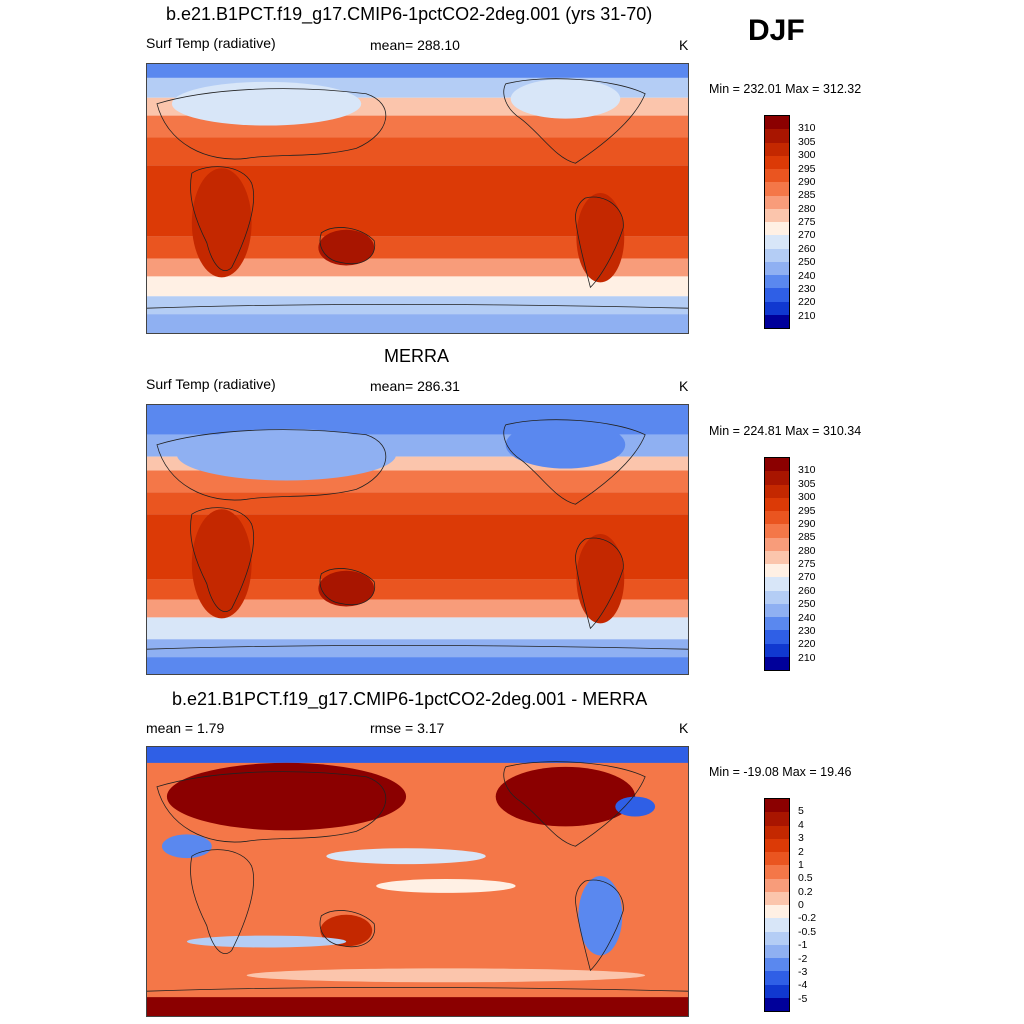  I want to click on panel-2-minmax: Min = 224.81 Max = 310.34, so click(785, 431).